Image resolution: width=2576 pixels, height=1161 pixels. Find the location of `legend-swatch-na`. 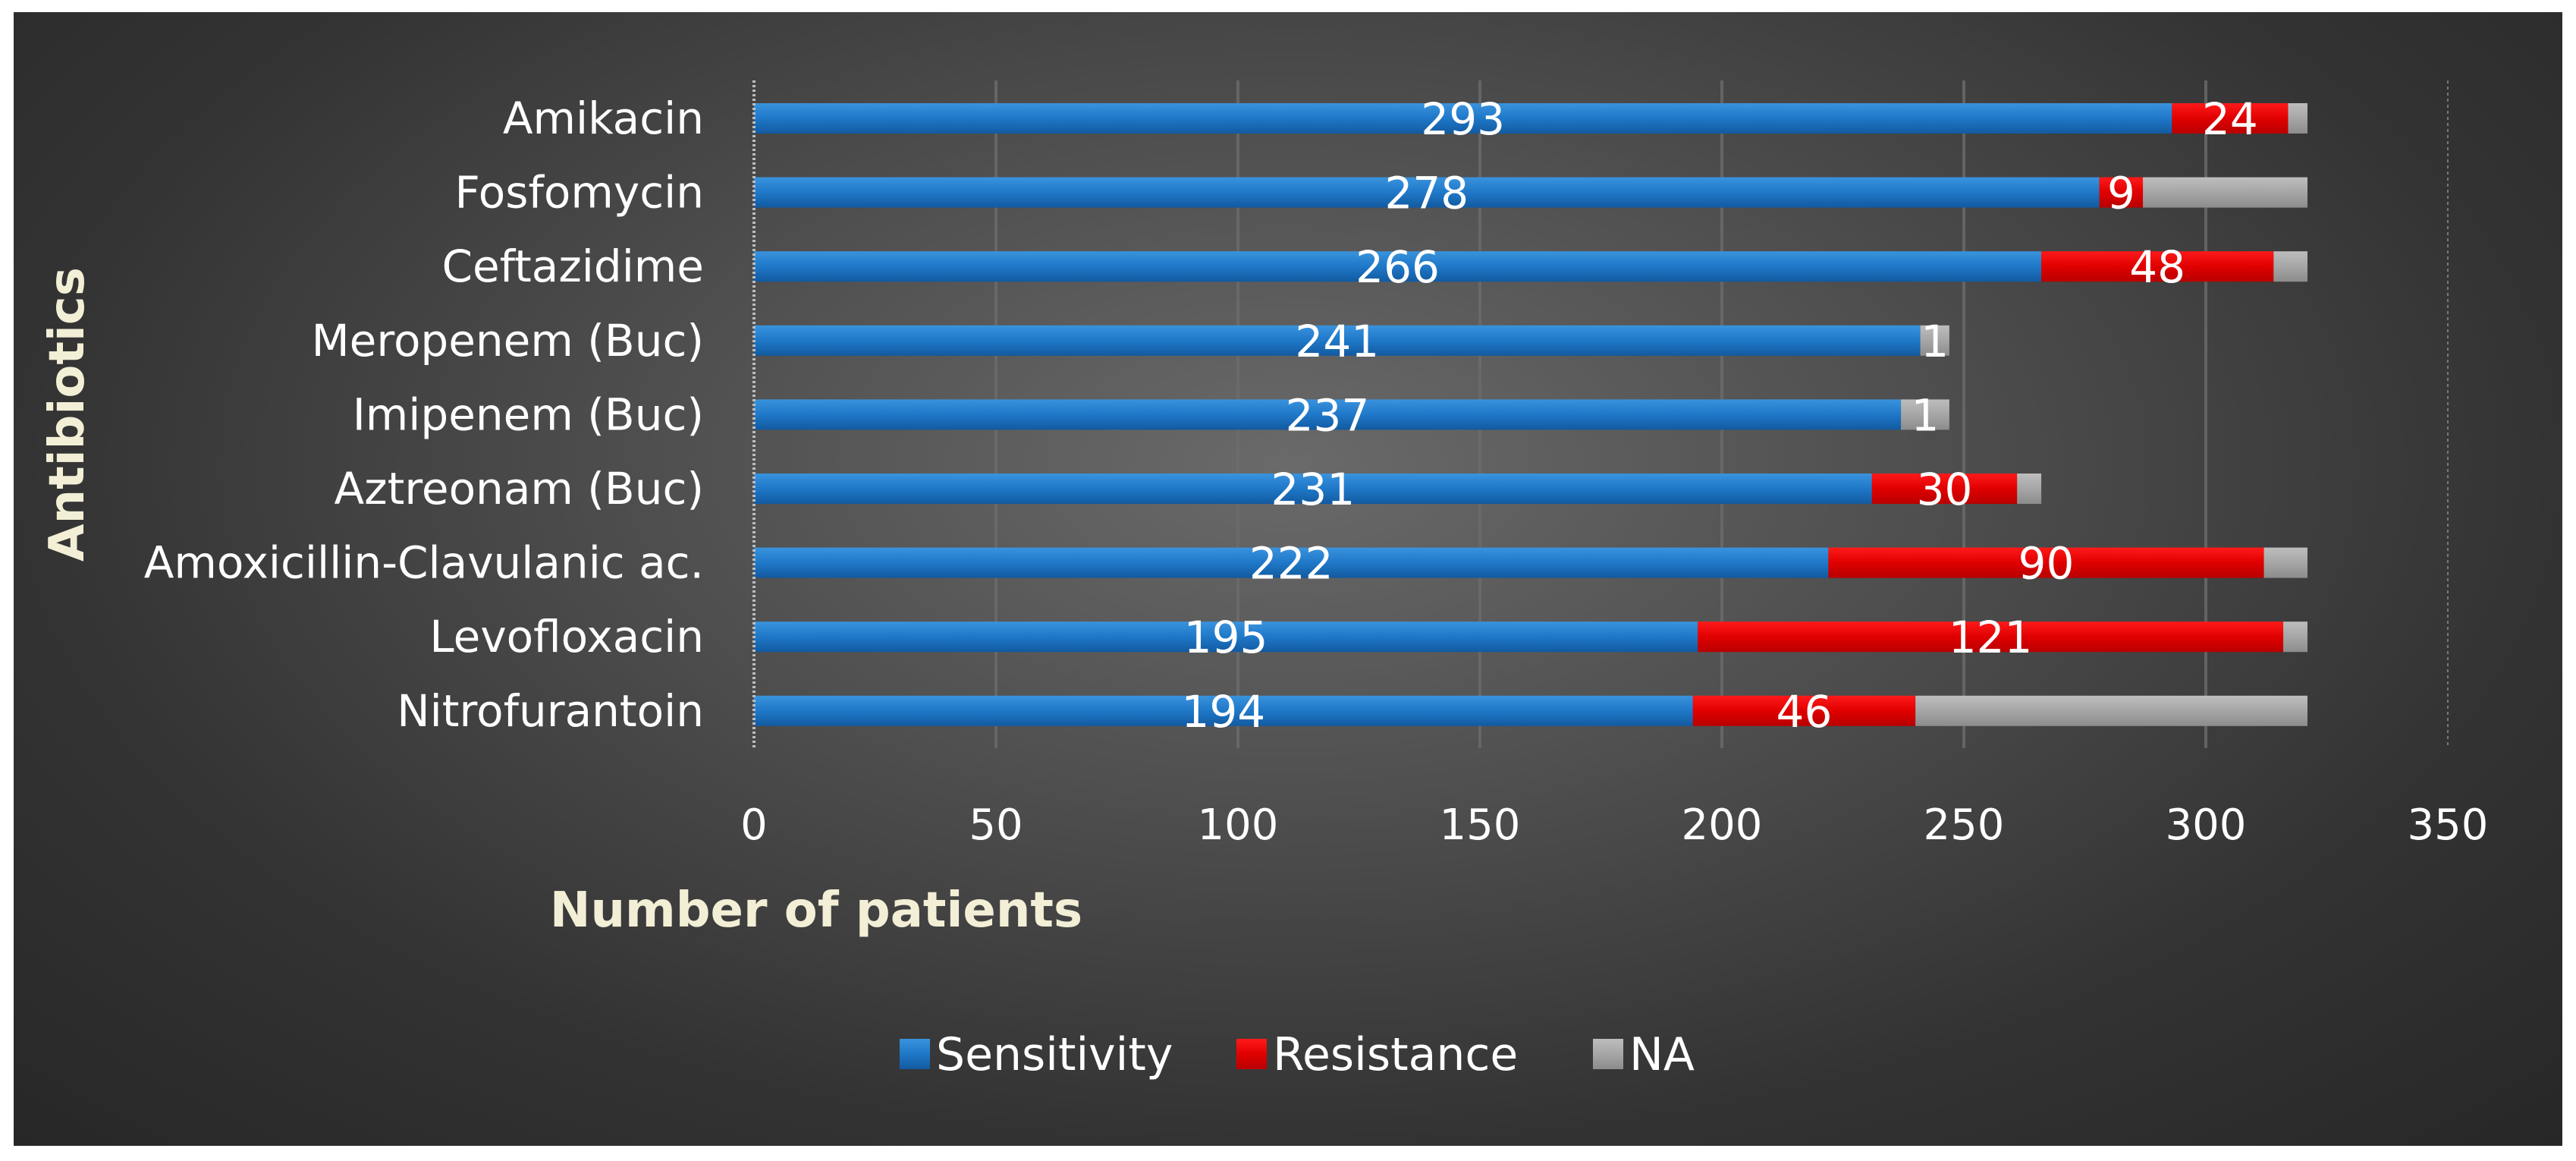

legend-swatch-na is located at coordinates (1608, 1054).